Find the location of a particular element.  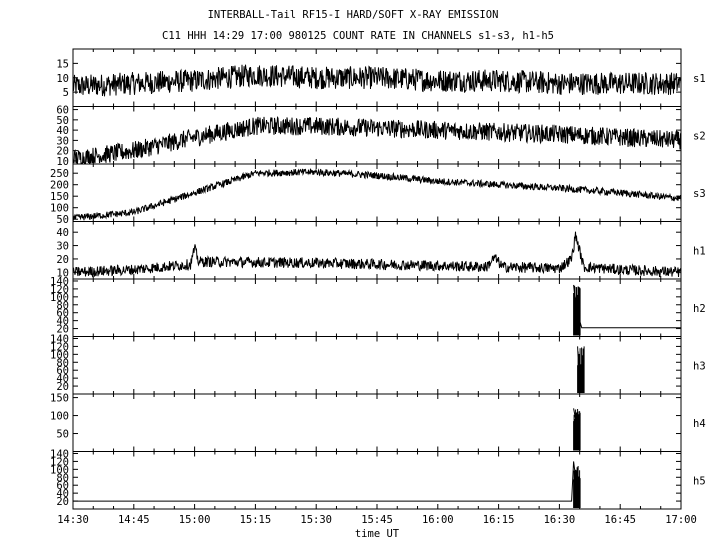

series-line-h2 is located at coordinates (627, 310).